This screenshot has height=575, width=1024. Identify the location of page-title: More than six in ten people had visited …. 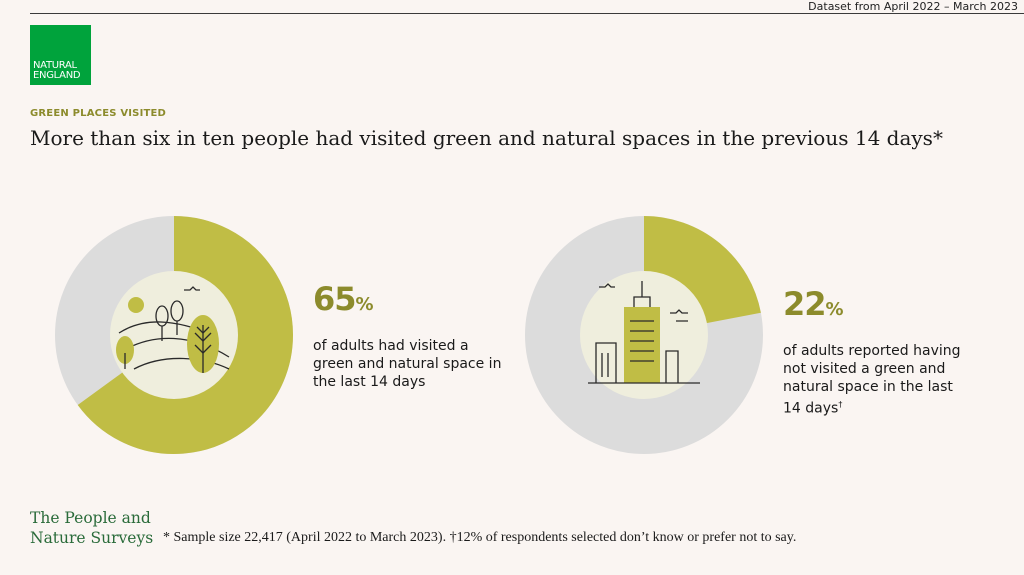
(486, 138).